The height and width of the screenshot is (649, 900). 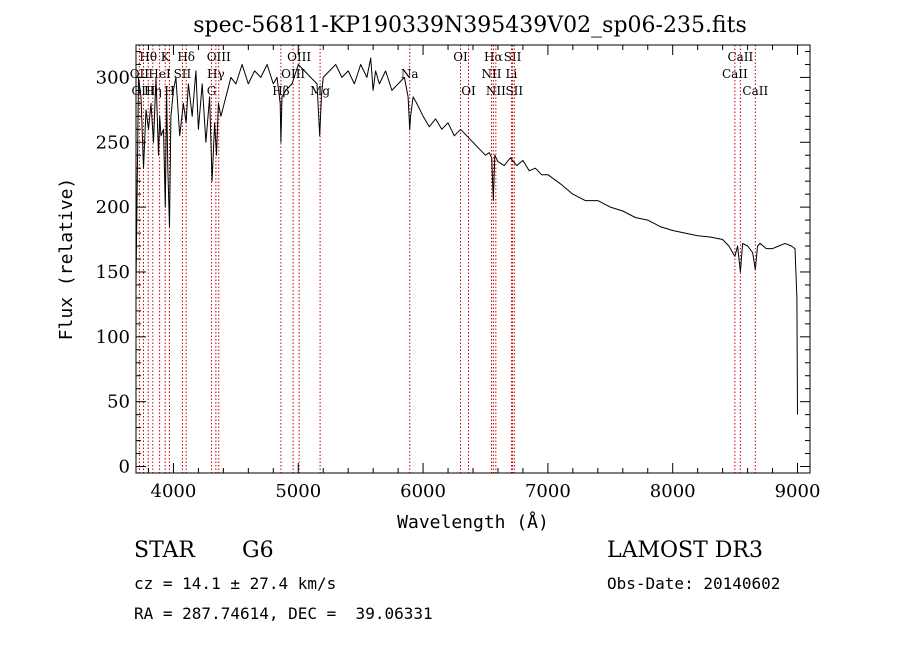 I want to click on spectral-line-label: HeI, so click(x=159, y=74).